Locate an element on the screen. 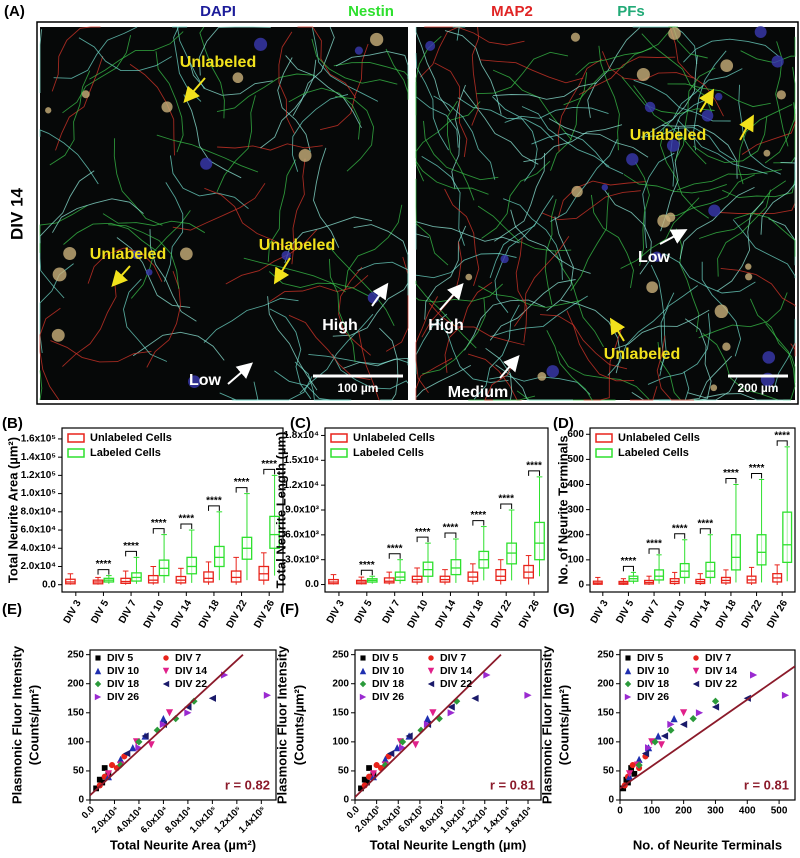  image-annotation: Low is located at coordinates (654, 257).